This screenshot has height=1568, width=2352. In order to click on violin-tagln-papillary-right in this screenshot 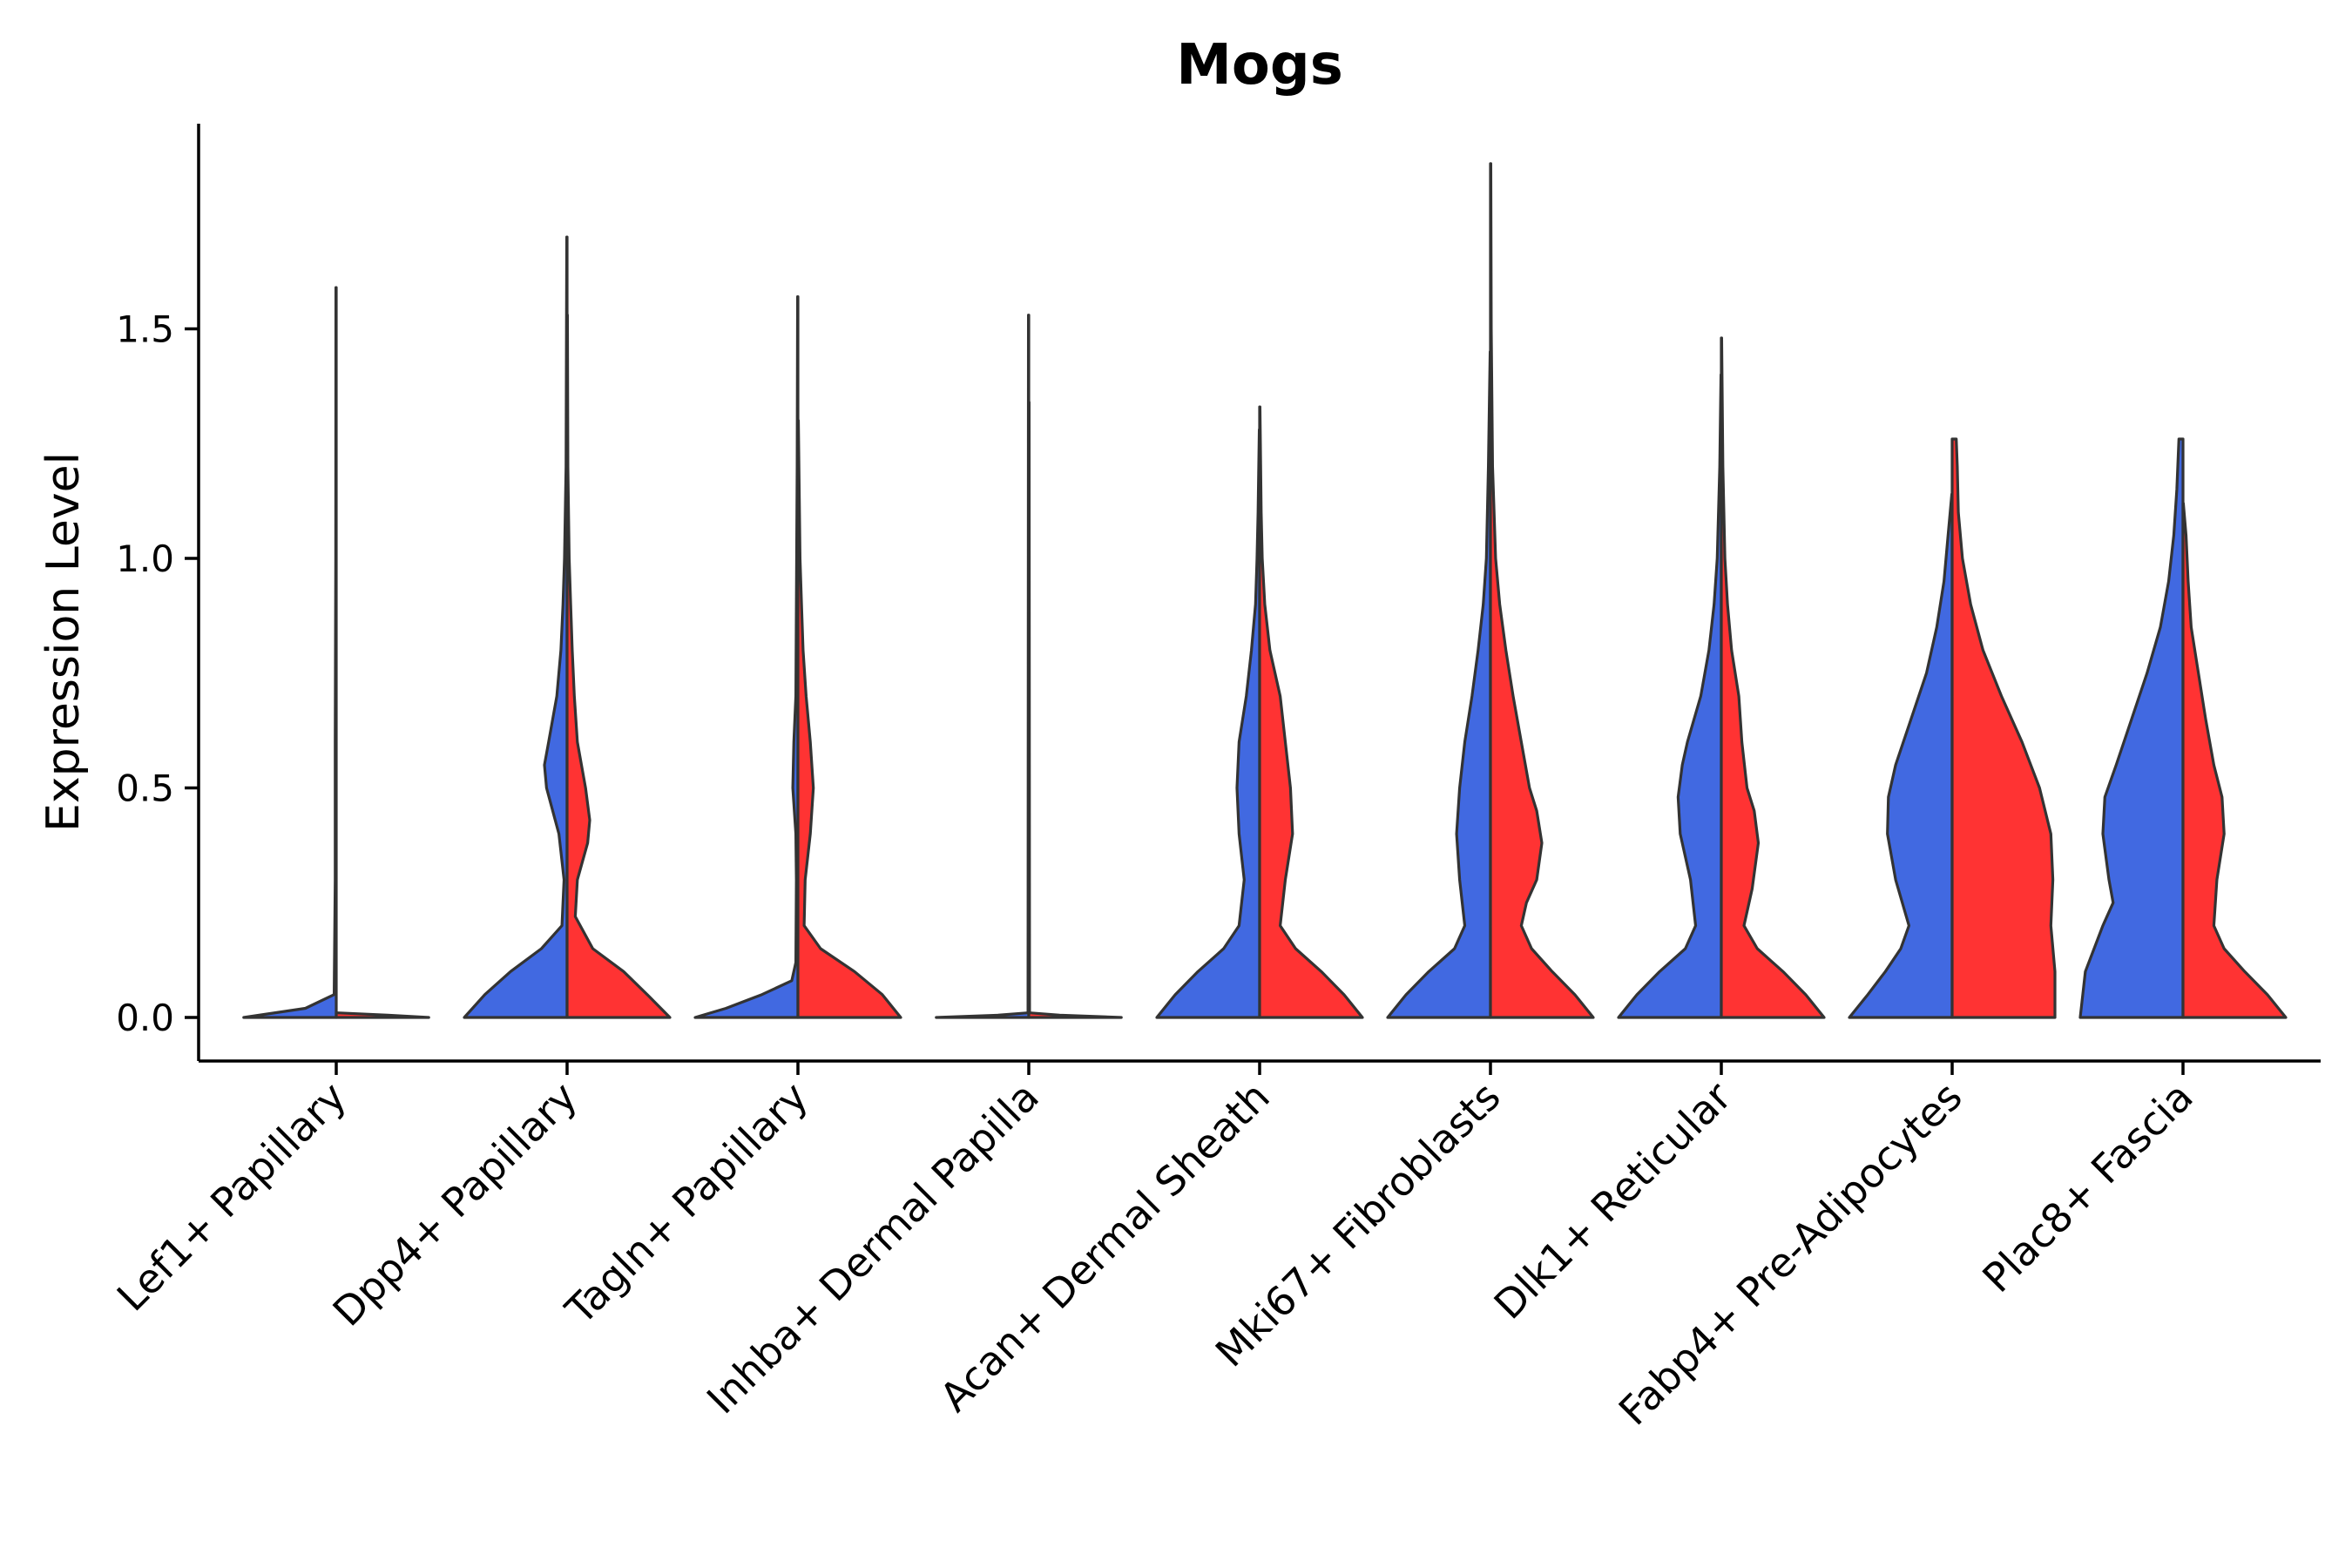, I will do `click(849, 719)`.